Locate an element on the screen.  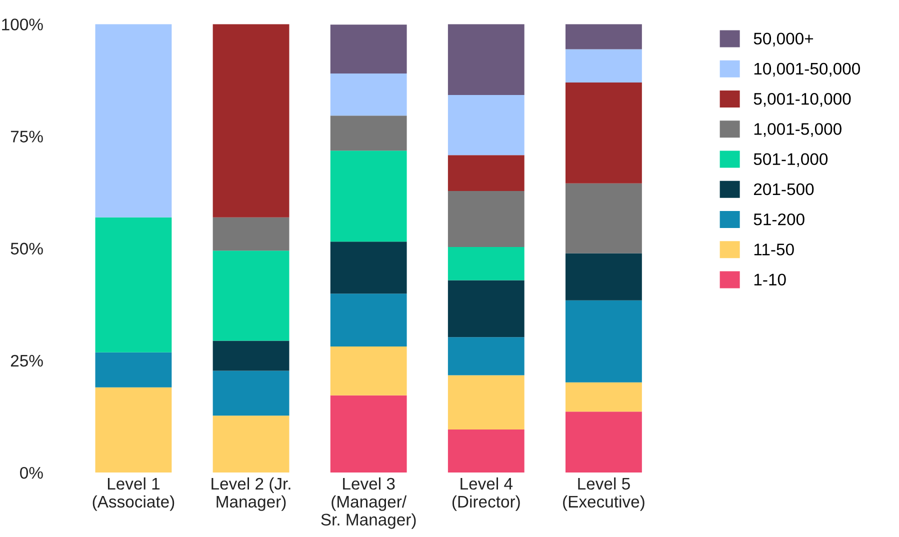
legend-label: 10,001-50,000 is located at coordinates (807, 69).